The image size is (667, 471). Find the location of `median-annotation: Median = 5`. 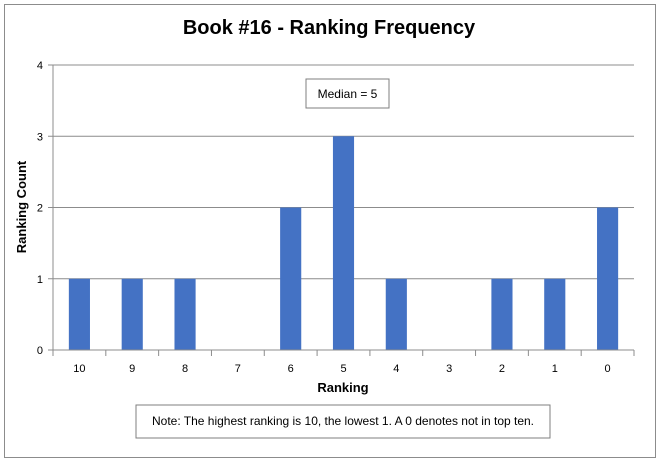

median-annotation: Median = 5 is located at coordinates (347, 93).